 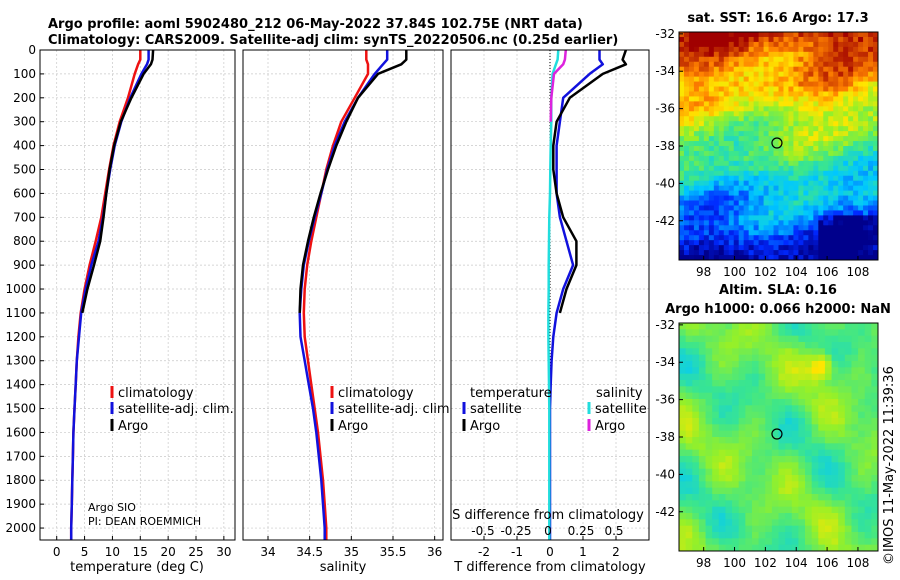 What do you see at coordinates (548, 515) in the screenshot?
I see `s-difference-xlabel: S difference from climatology` at bounding box center [548, 515].